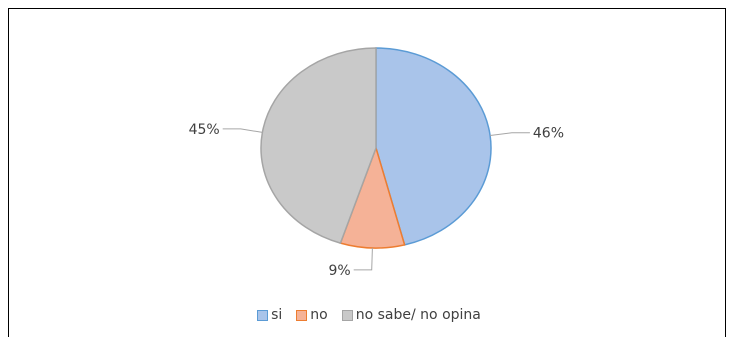 The image size is (738, 339). What do you see at coordinates (242, 130) in the screenshot?
I see `leader-line-no-sabe` at bounding box center [242, 130].